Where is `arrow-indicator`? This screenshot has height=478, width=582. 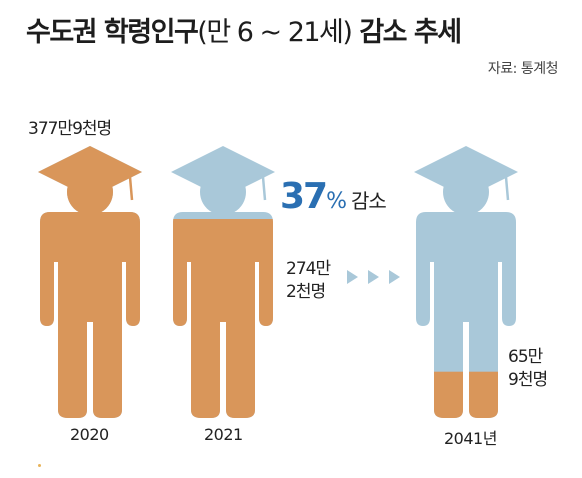
arrow-indicator is located at coordinates (373, 277).